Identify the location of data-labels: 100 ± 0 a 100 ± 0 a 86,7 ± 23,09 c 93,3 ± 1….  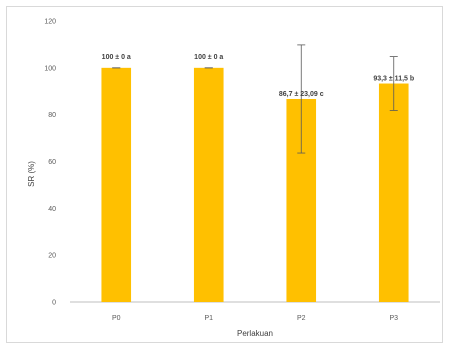
(258, 76).